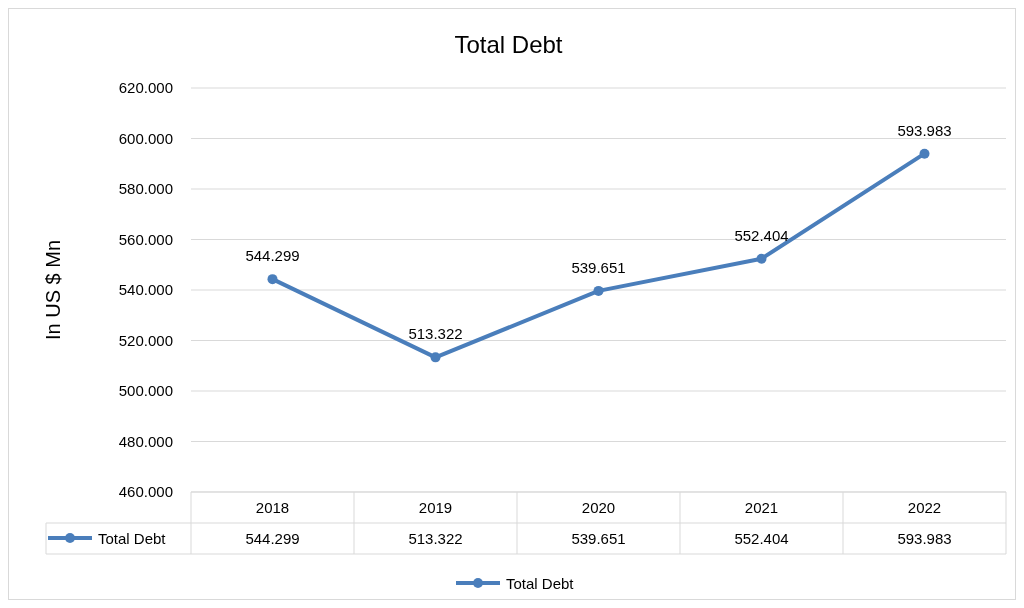 The width and height of the screenshot is (1024, 608). Describe the element at coordinates (145, 188) in the screenshot. I see `y-tick-label: 580.000` at that location.